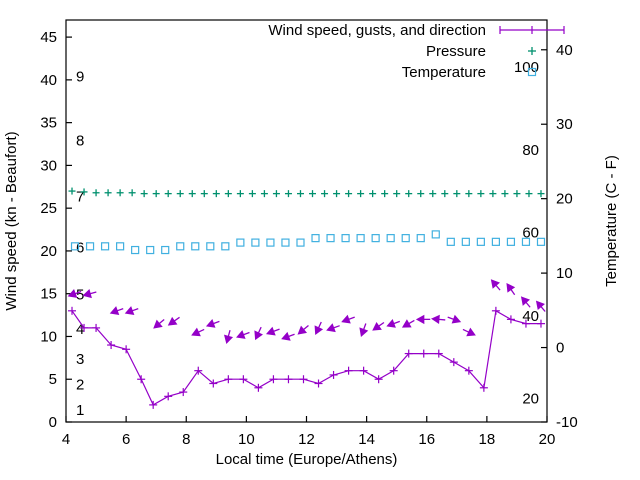  I want to click on fahrenheit-label: 20, so click(530, 398).